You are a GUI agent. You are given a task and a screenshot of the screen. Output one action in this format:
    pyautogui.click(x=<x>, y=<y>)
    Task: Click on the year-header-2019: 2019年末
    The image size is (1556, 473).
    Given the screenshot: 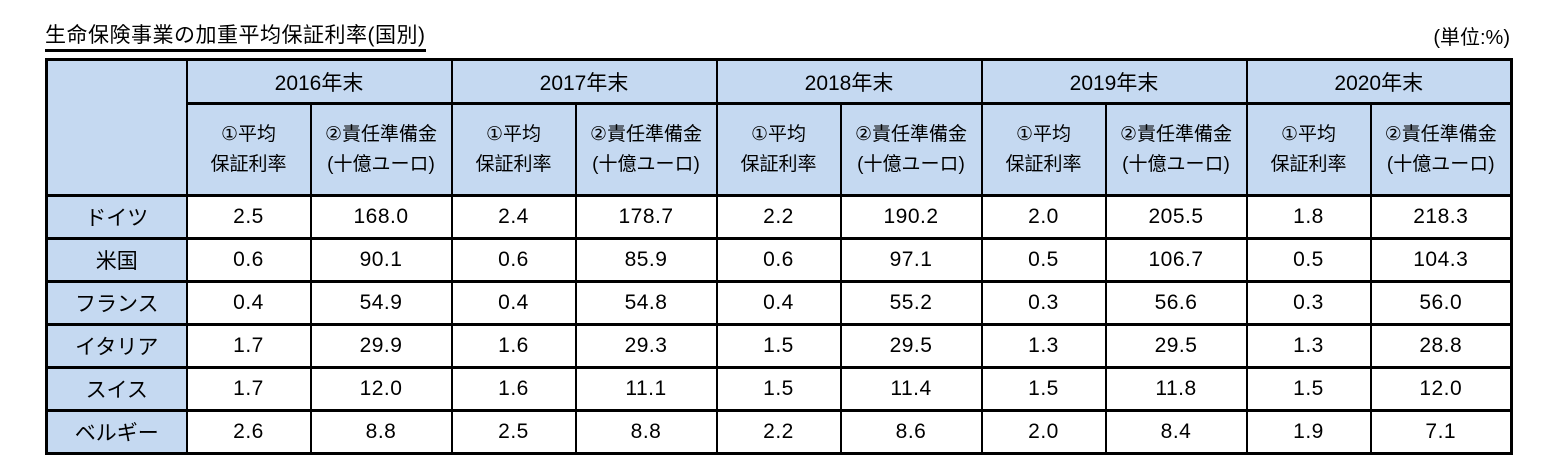 What is the action you would take?
    pyautogui.click(x=1114, y=81)
    